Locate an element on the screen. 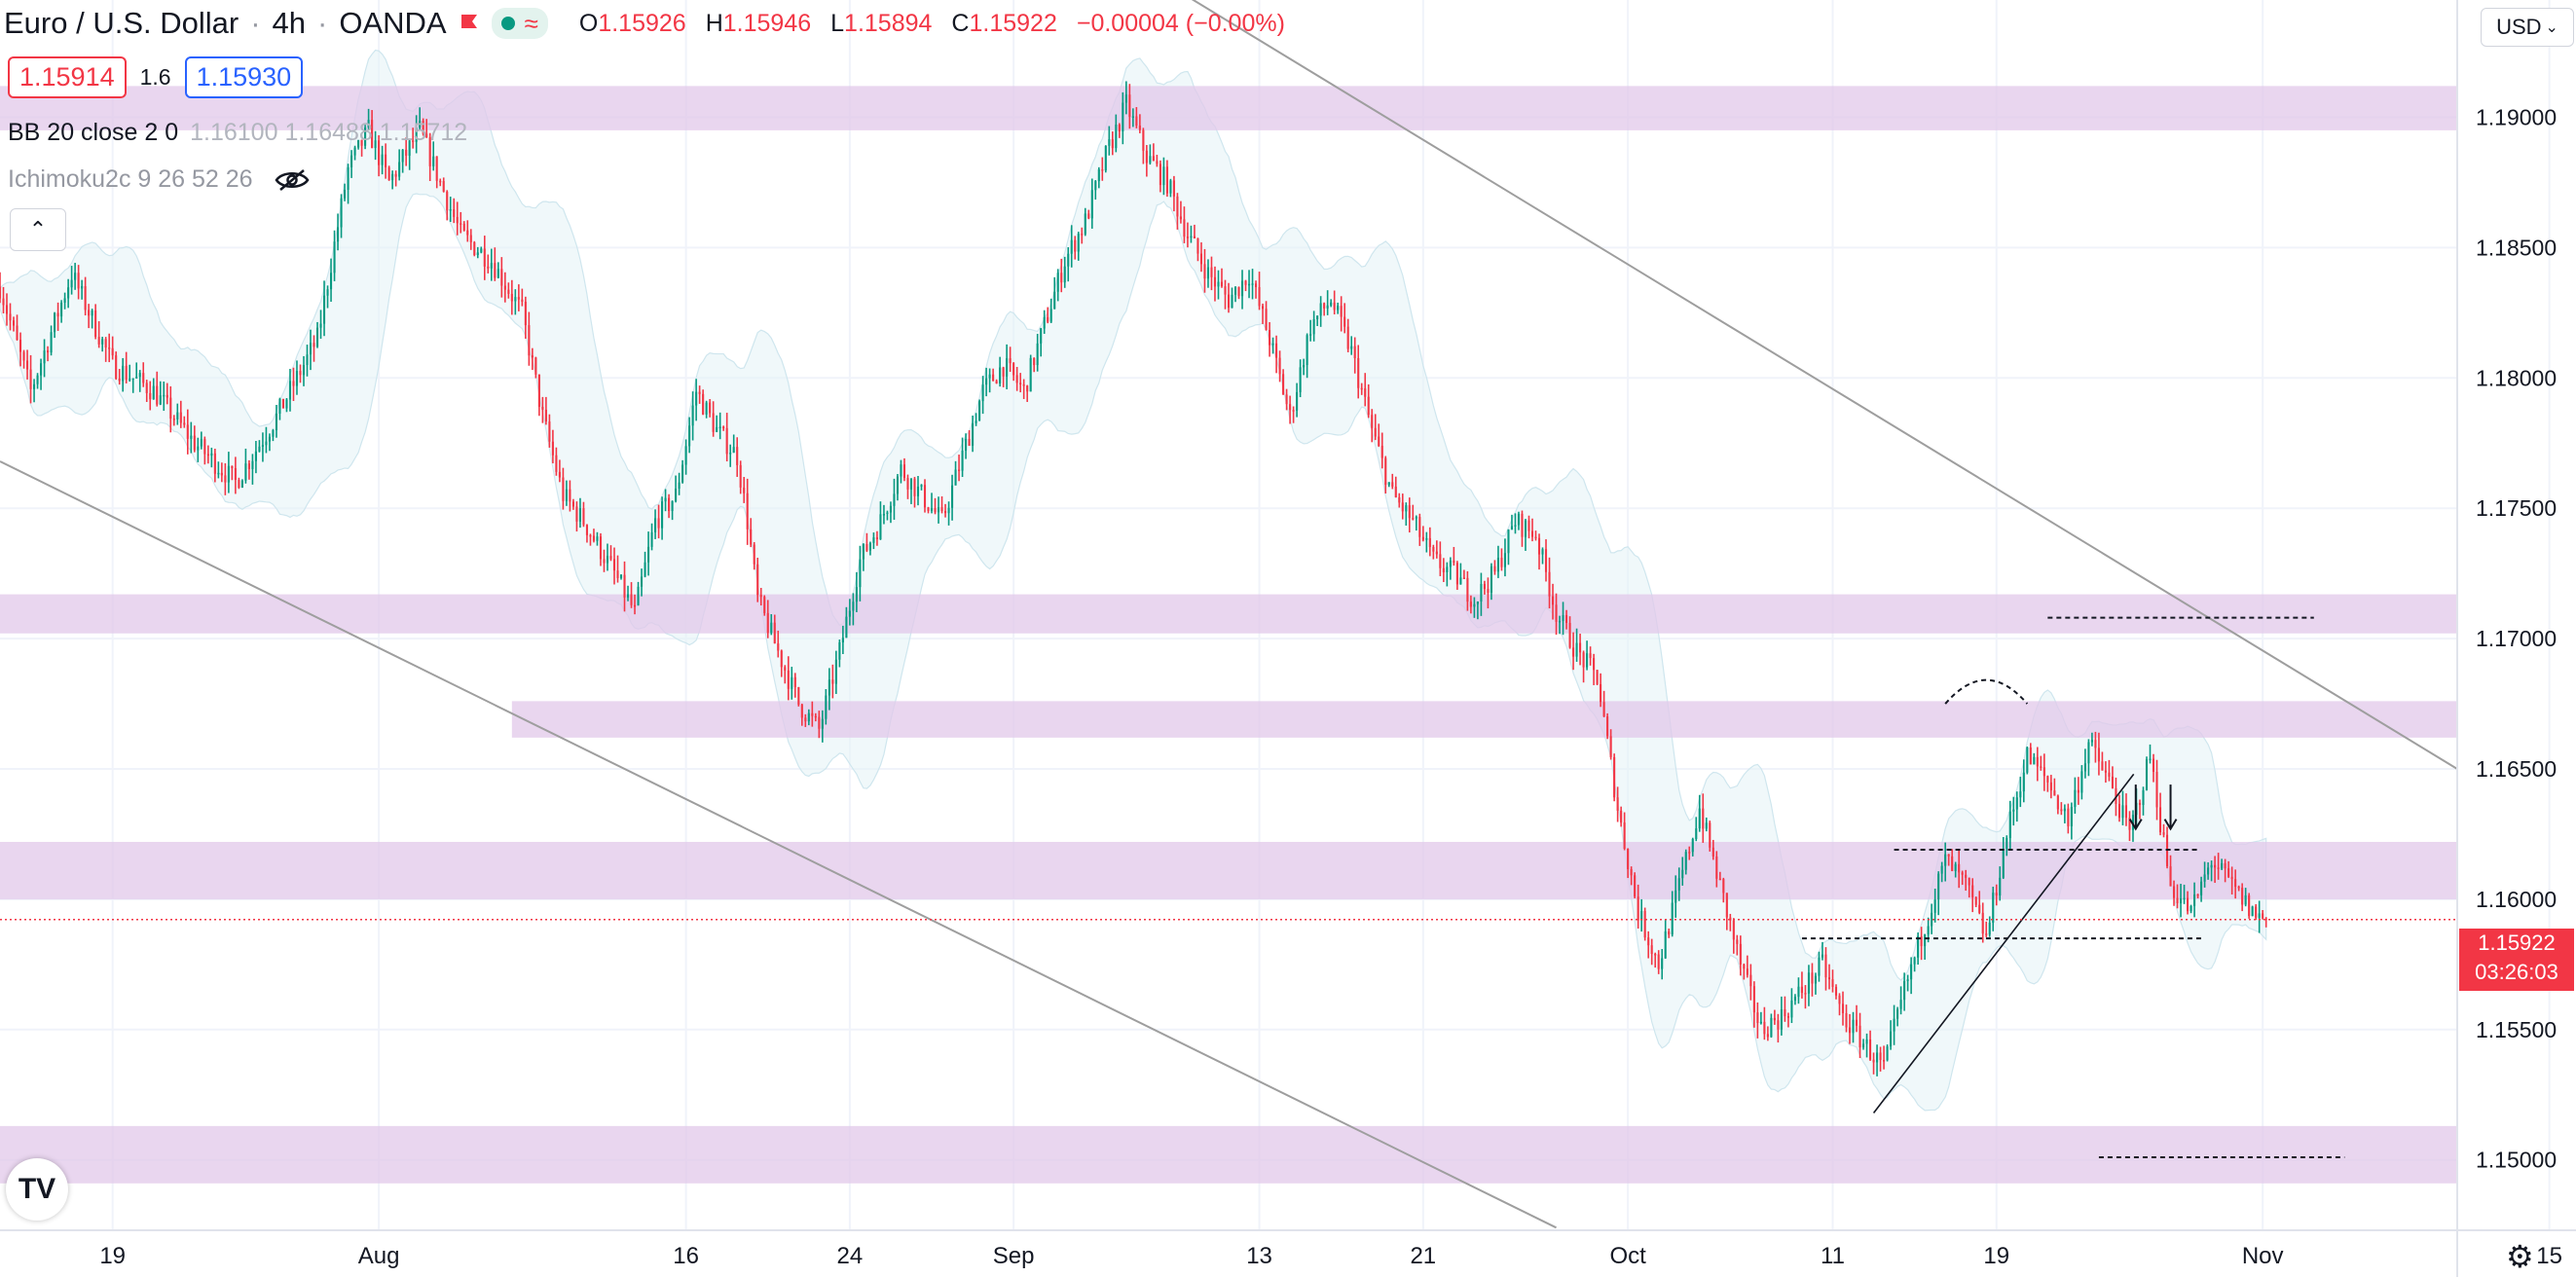  hidden-eye-icon is located at coordinates (292, 180).